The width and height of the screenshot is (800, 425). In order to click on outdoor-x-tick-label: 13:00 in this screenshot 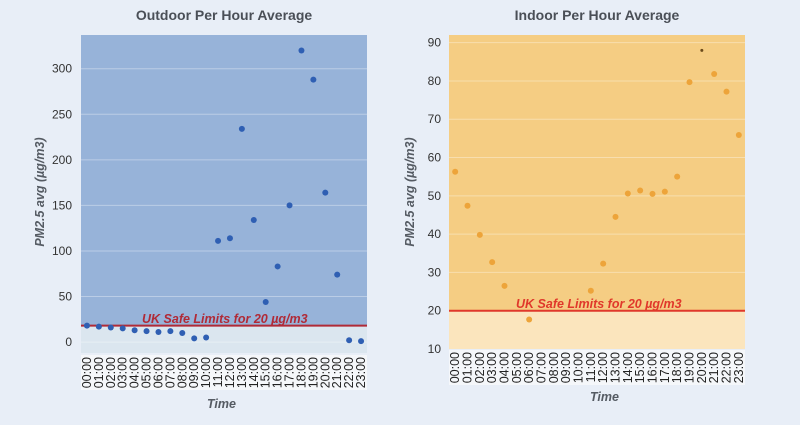, I will do `click(242, 372)`.